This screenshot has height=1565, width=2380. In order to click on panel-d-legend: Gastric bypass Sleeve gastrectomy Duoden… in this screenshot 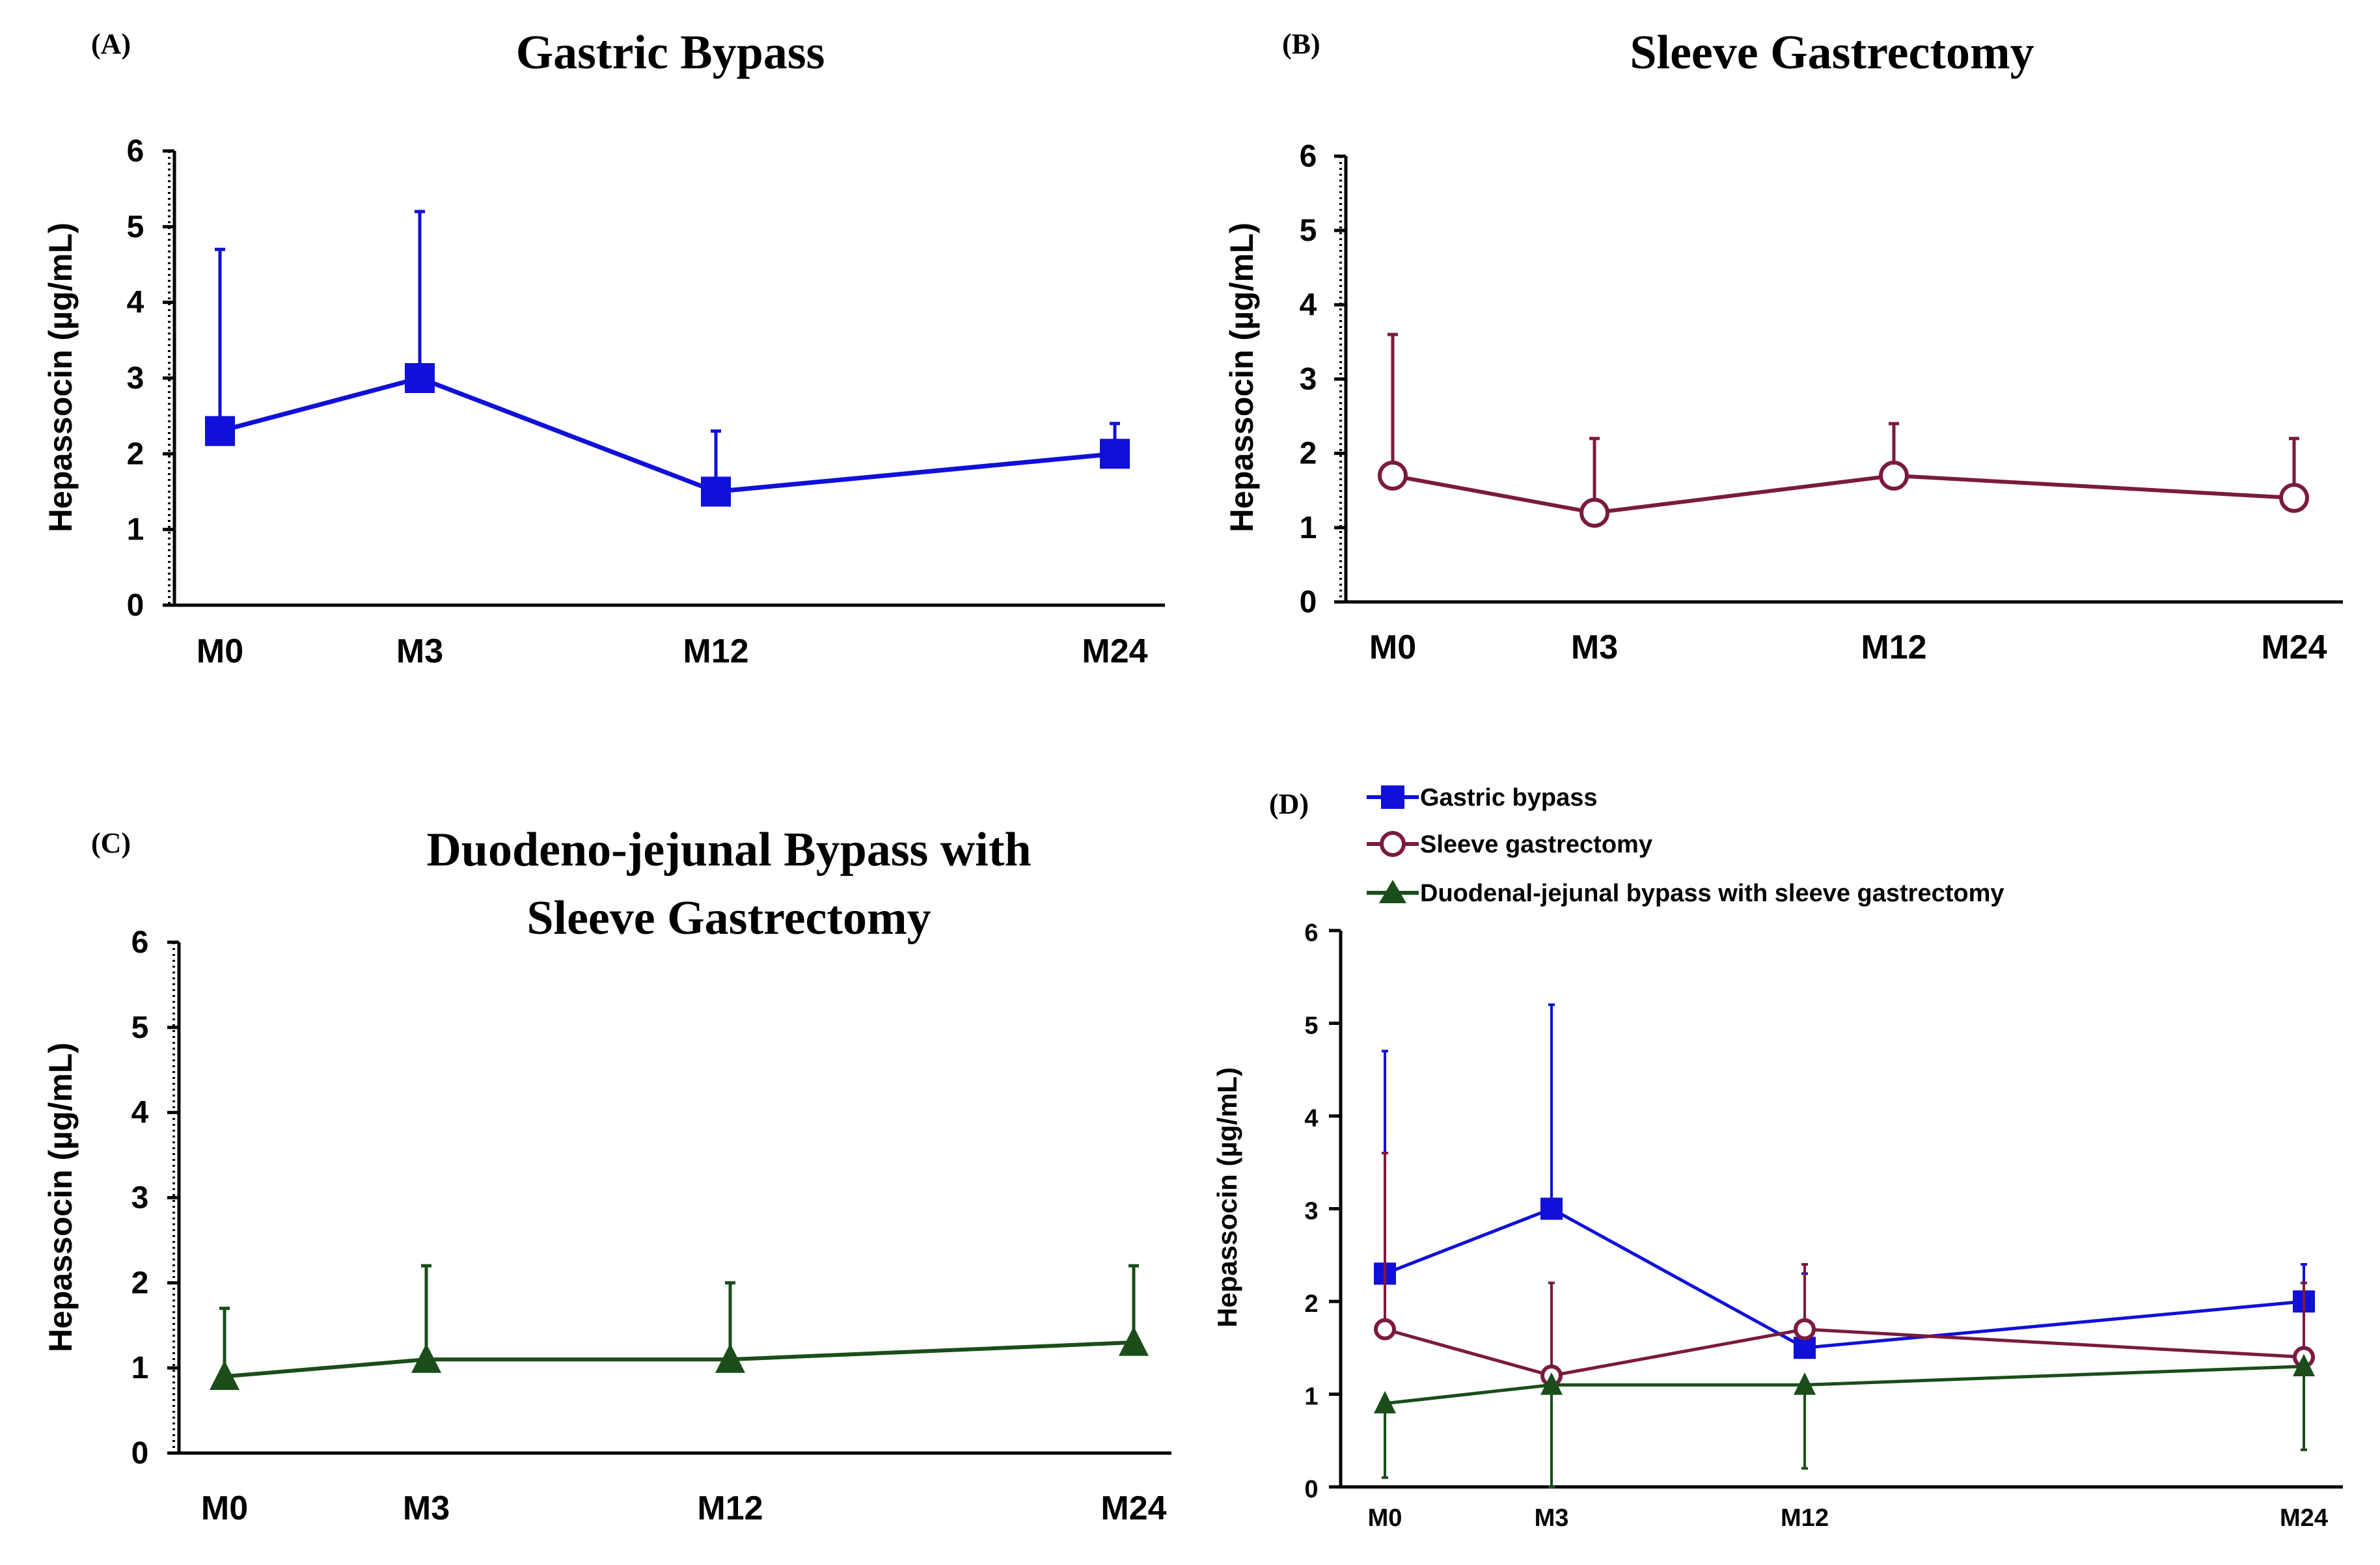, I will do `click(1685, 845)`.